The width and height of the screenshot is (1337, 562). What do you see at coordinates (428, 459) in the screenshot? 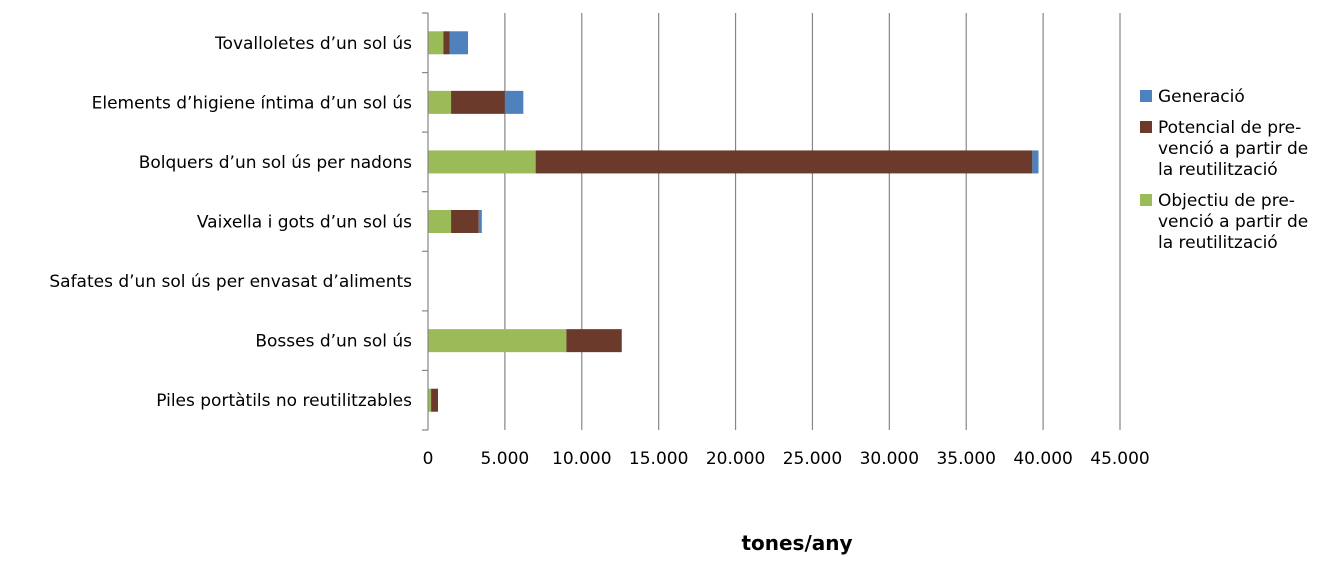
I see `x-tick-label: 0` at bounding box center [428, 459].